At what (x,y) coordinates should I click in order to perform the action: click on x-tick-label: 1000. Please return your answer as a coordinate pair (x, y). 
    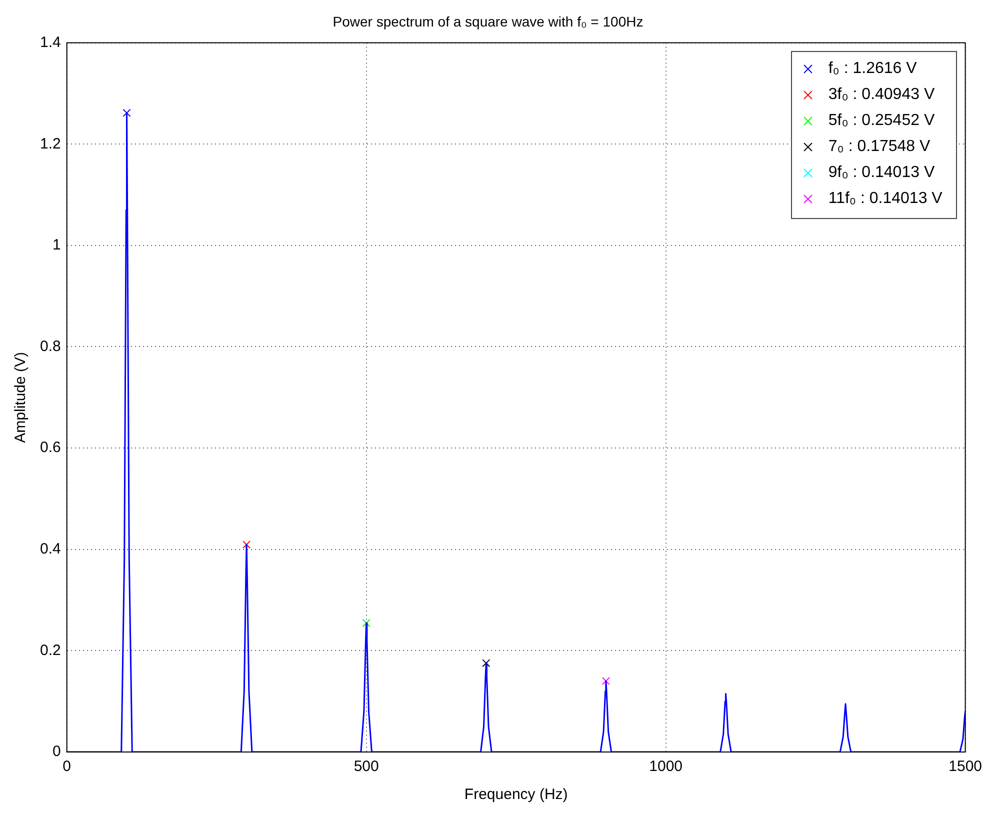
    Looking at the image, I should click on (666, 767).